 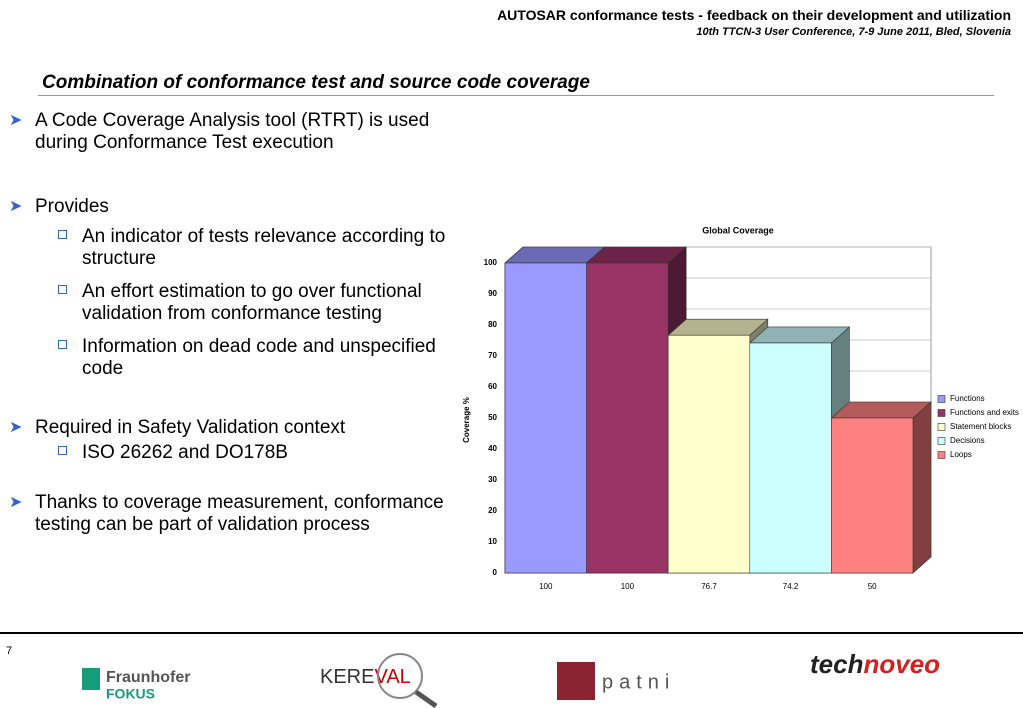 What do you see at coordinates (492, 386) in the screenshot?
I see `y-tick-label: 60` at bounding box center [492, 386].